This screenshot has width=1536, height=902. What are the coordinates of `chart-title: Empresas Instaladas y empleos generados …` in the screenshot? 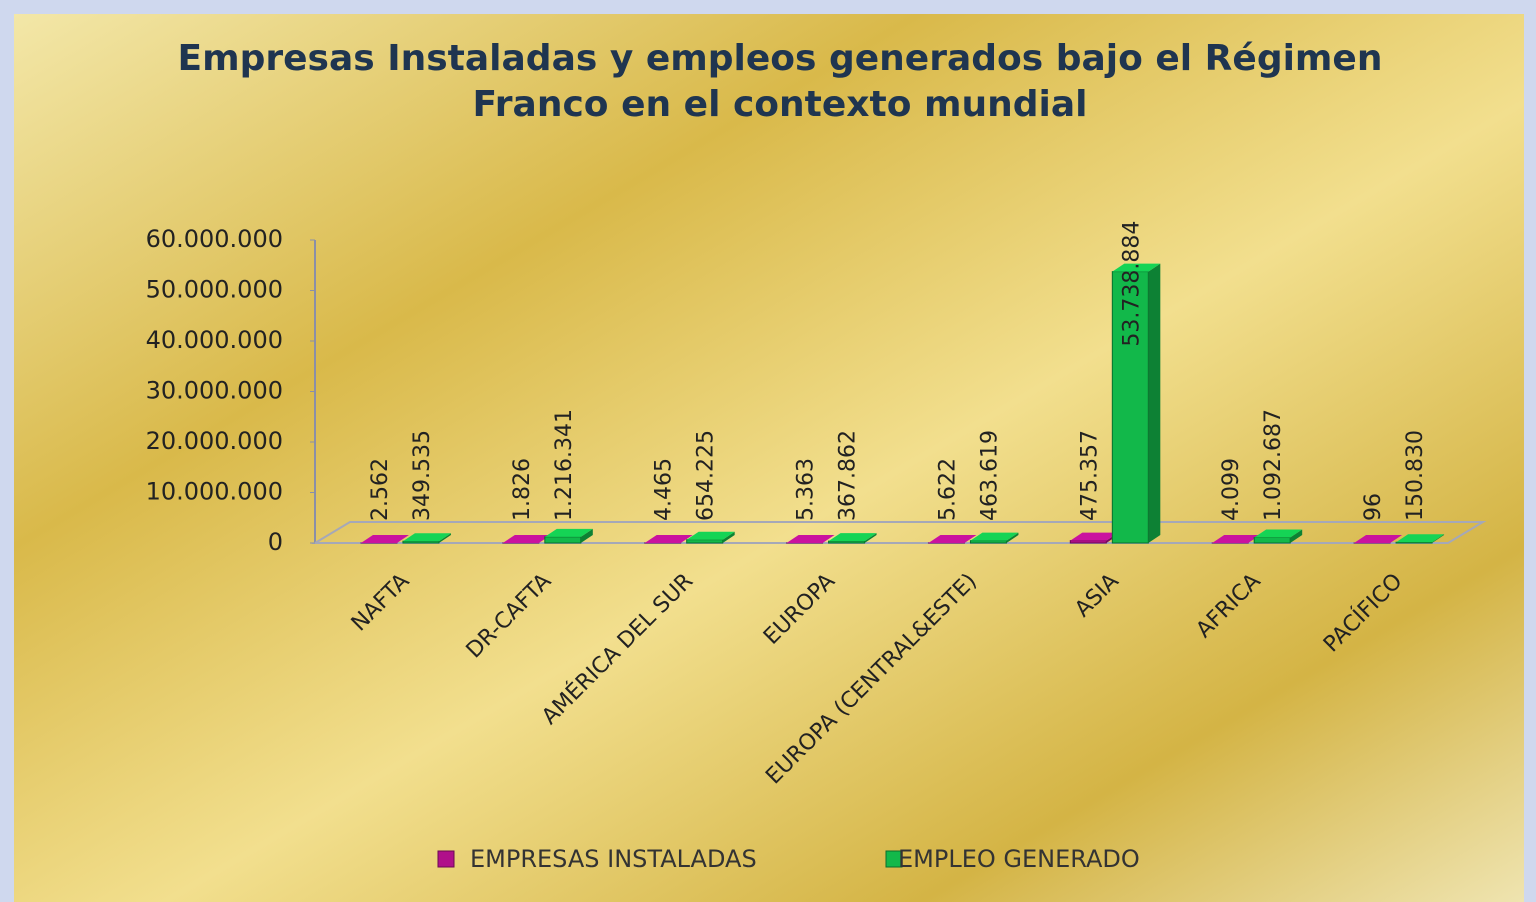 It's located at (780, 58).